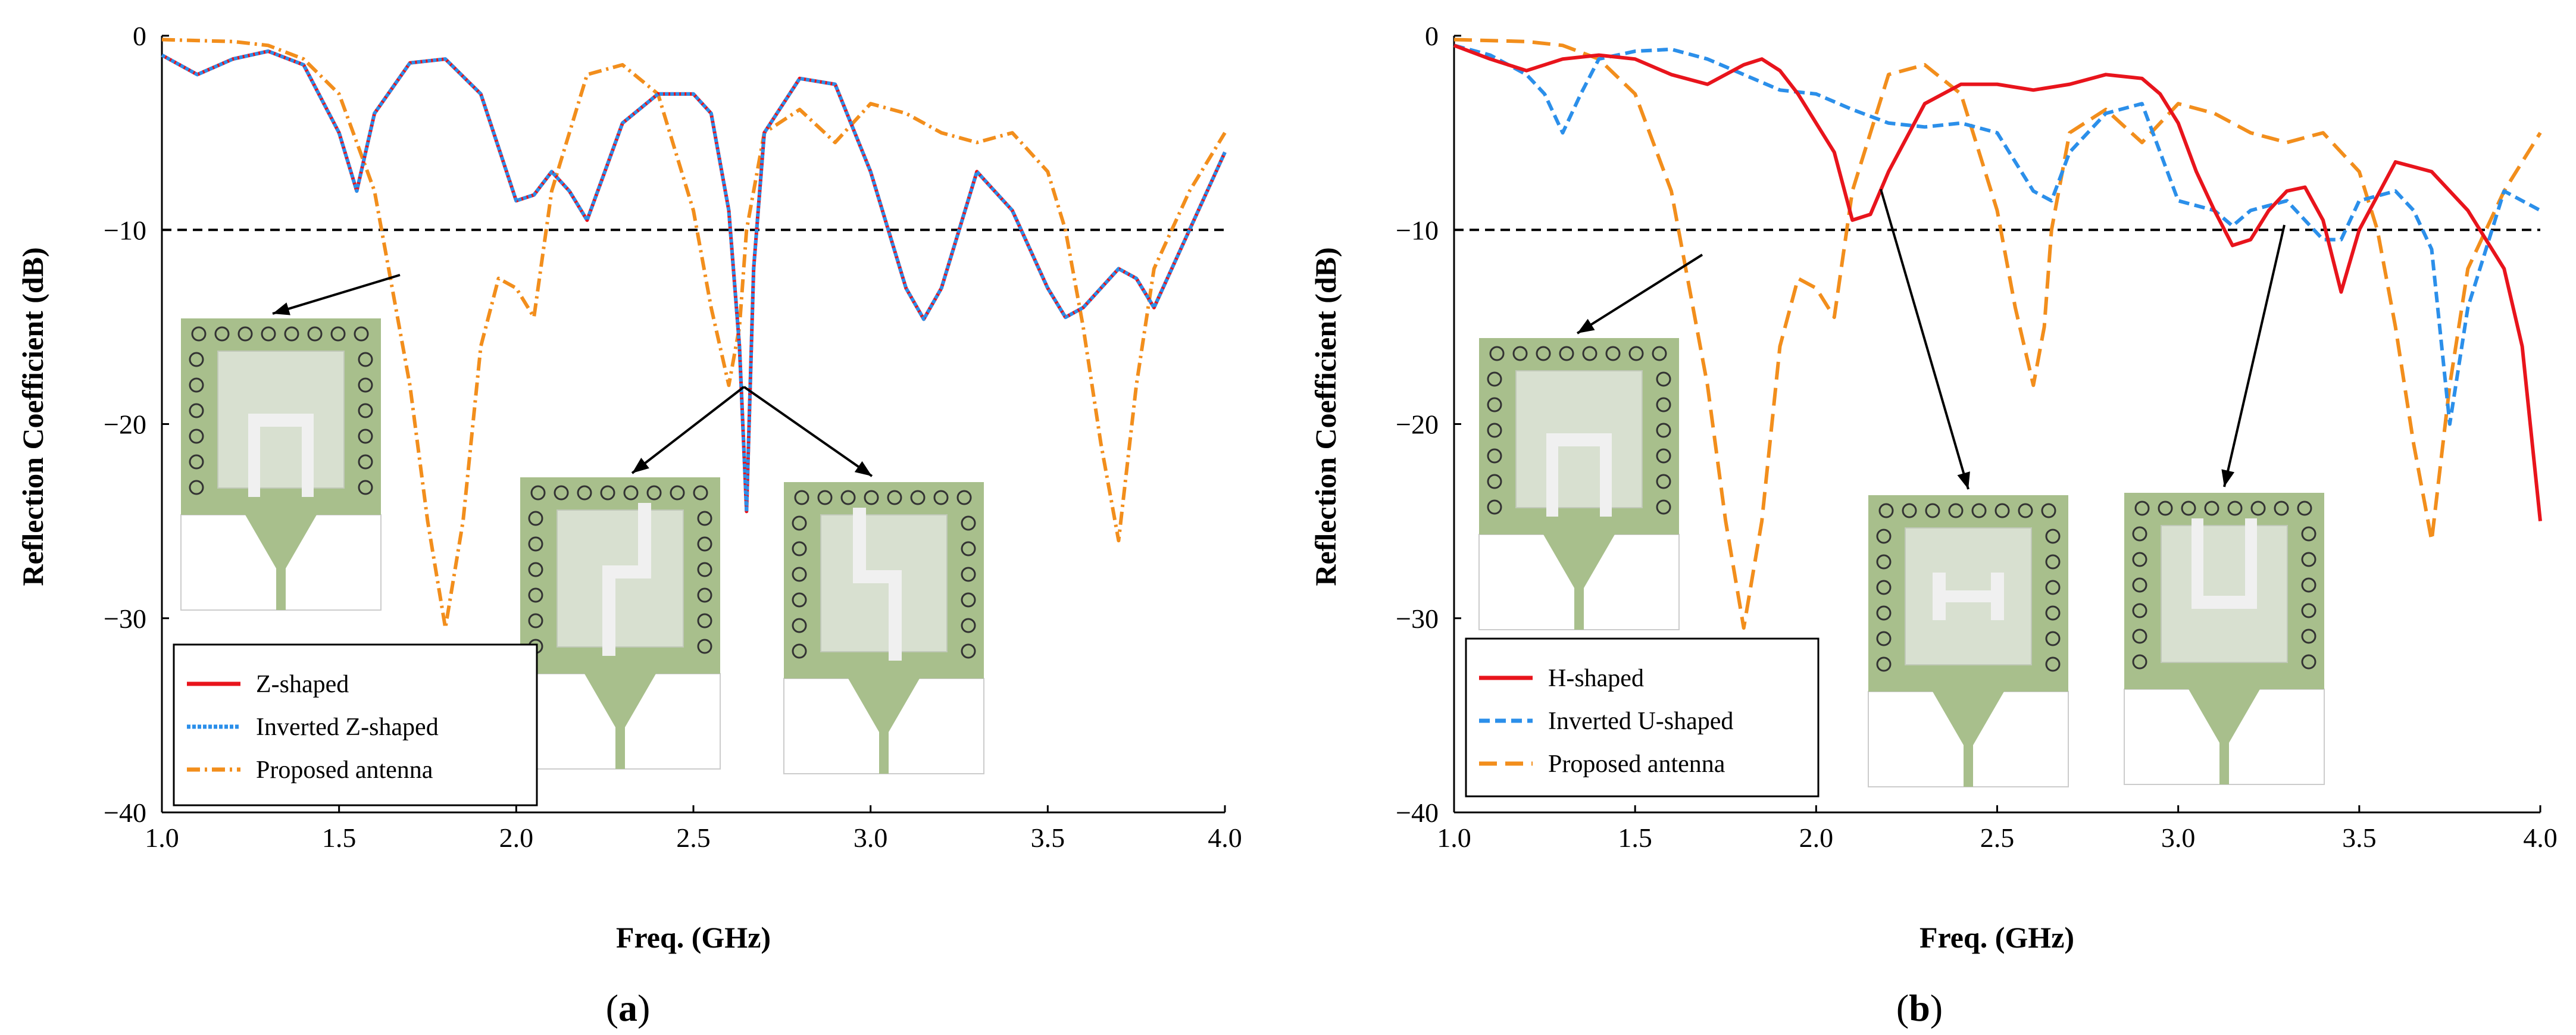 The height and width of the screenshot is (1035, 2576). I want to click on inverted-u-shaped-inset-slot, so click(2224, 563).